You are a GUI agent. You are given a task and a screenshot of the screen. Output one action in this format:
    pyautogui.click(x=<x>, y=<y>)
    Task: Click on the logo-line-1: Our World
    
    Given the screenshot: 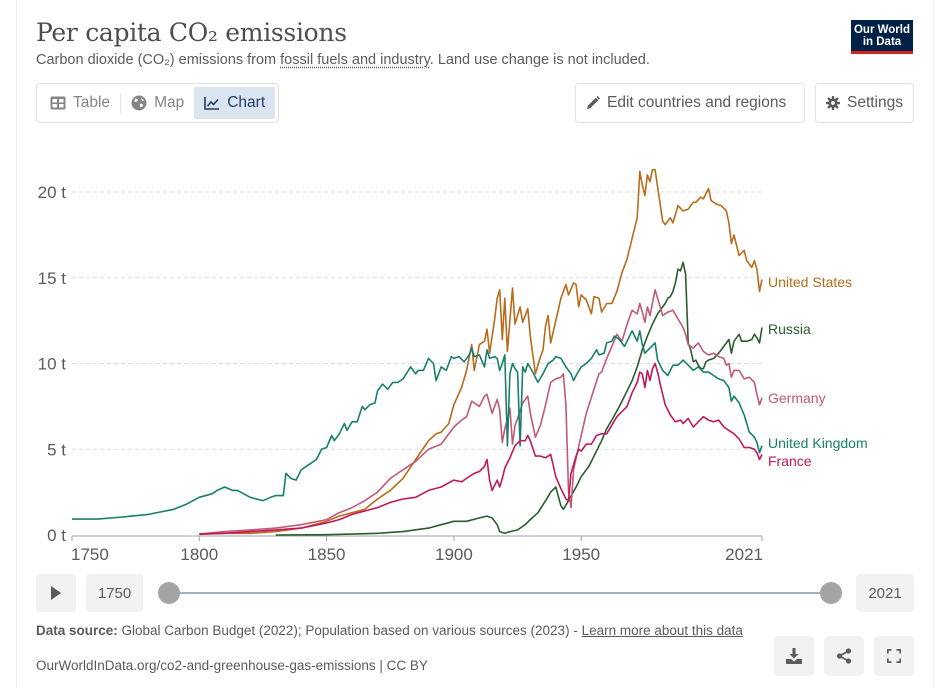 What is the action you would take?
    pyautogui.click(x=881, y=30)
    